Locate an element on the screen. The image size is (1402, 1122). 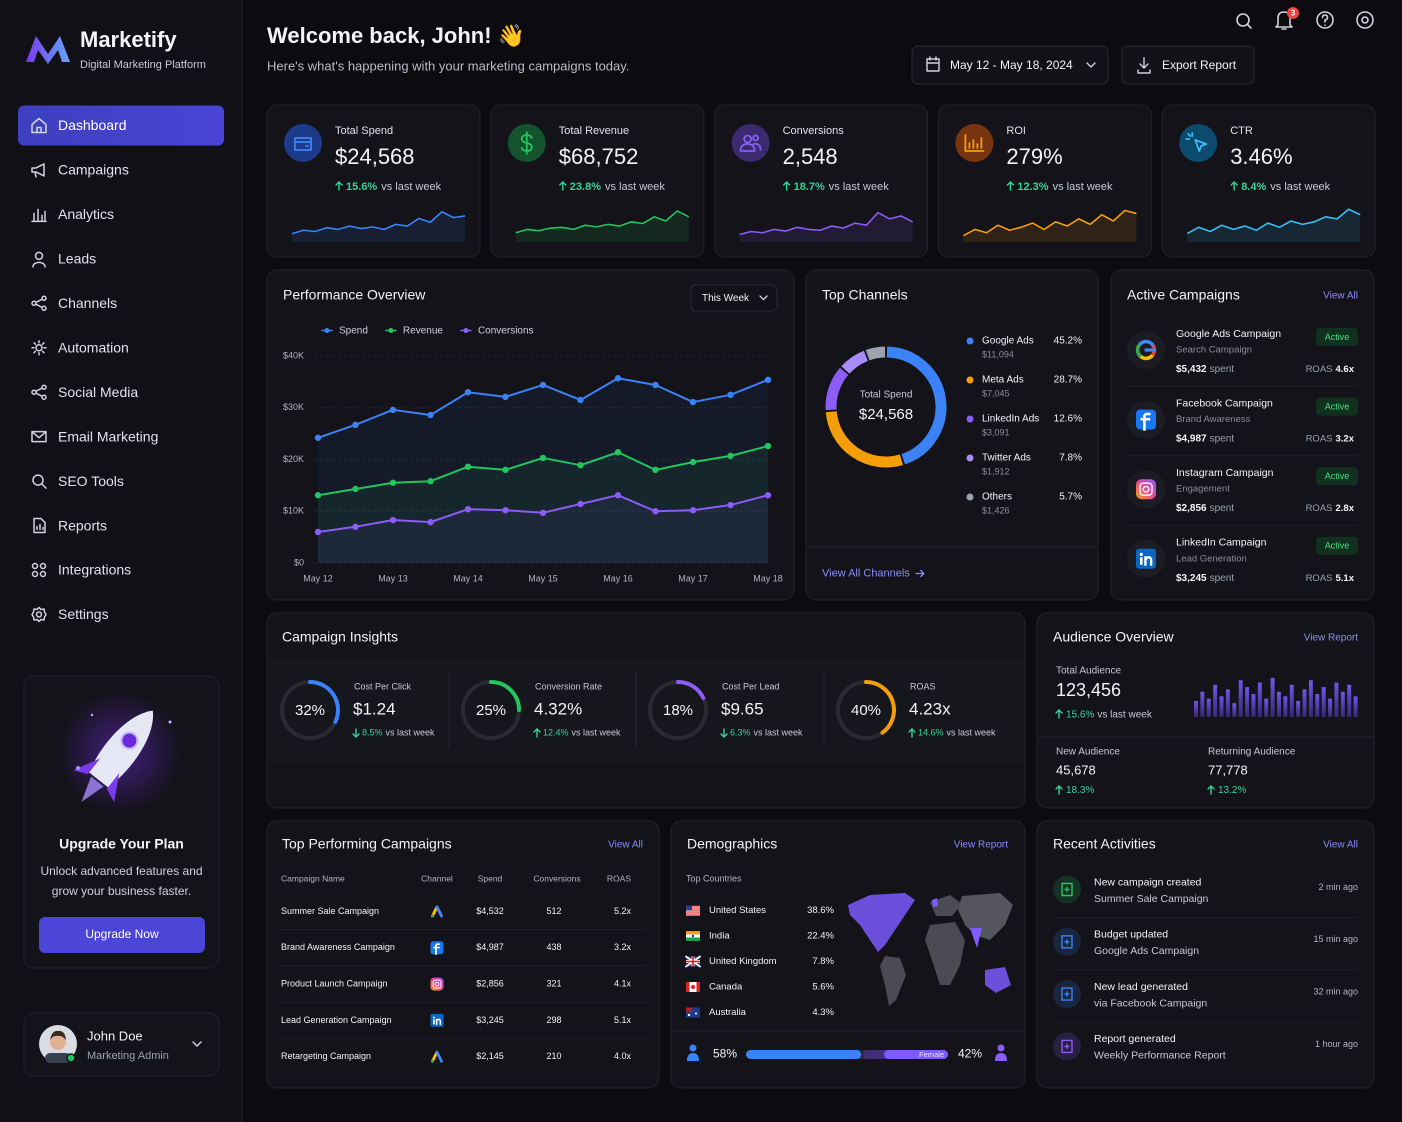
arrow-down is located at coordinates (724, 733).